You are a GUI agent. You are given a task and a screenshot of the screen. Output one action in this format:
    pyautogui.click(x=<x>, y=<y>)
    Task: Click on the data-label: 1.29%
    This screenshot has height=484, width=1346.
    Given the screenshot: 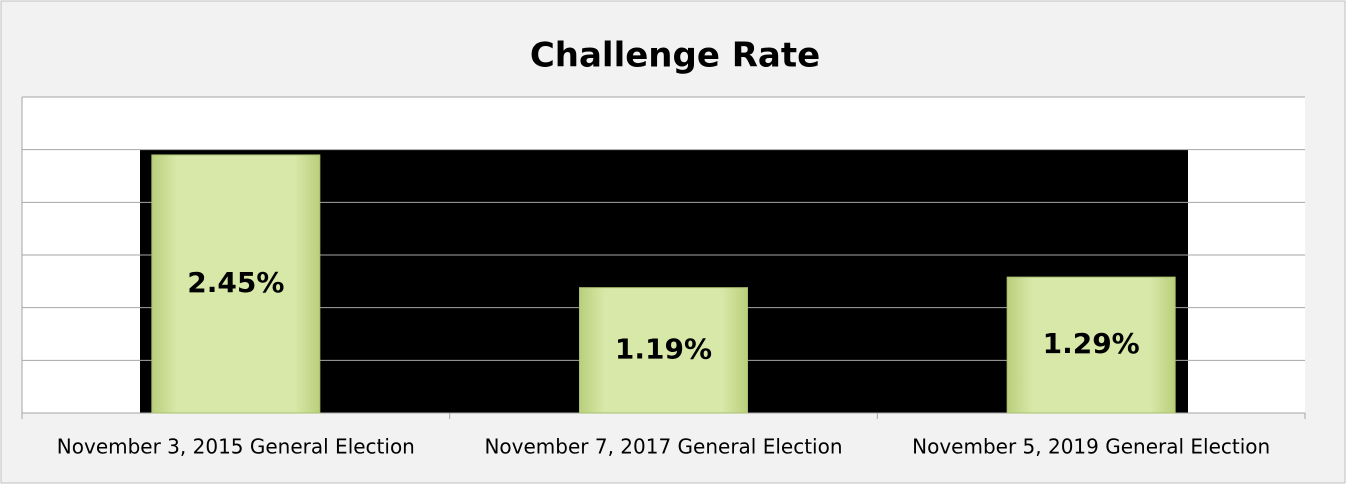 What is the action you would take?
    pyautogui.click(x=1091, y=343)
    